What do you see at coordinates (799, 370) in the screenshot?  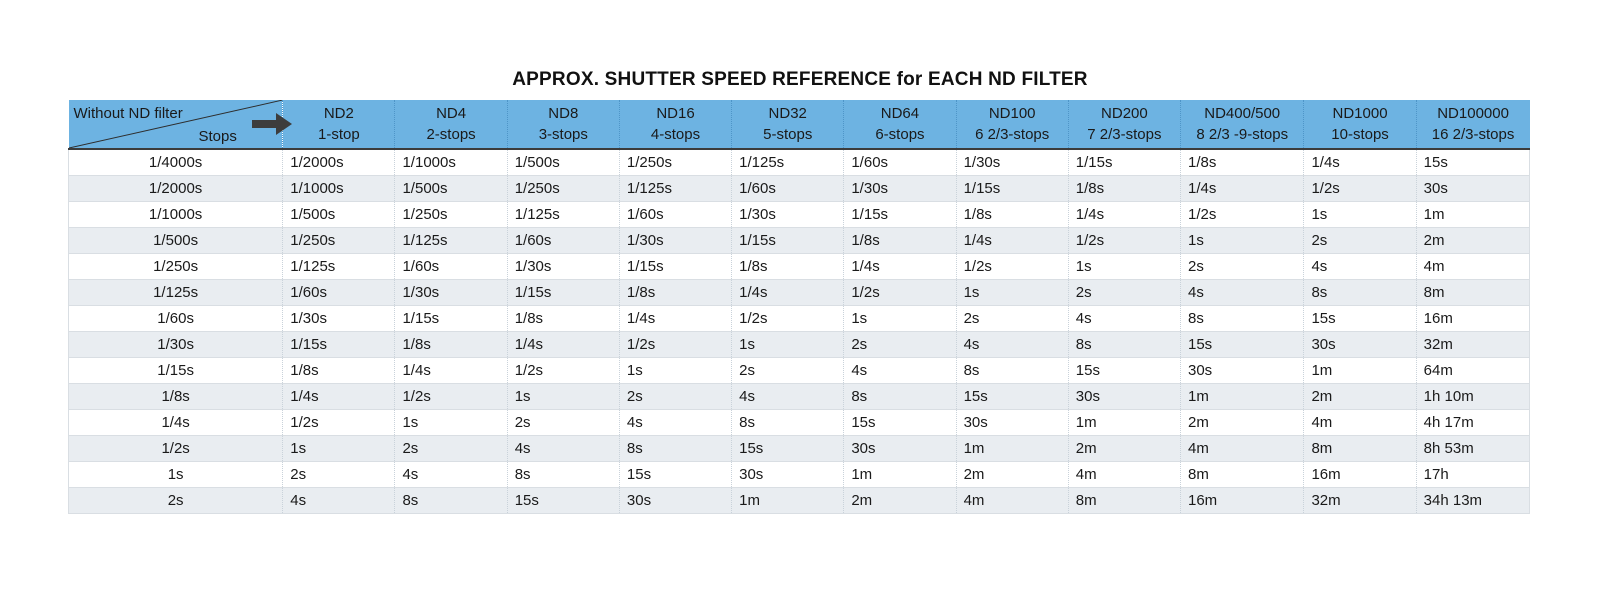 I see `table-row: 1/15s 1/8s 1/4s 1/2s 1s 2s 4s 8s 15s 30s 1m 64m` at bounding box center [799, 370].